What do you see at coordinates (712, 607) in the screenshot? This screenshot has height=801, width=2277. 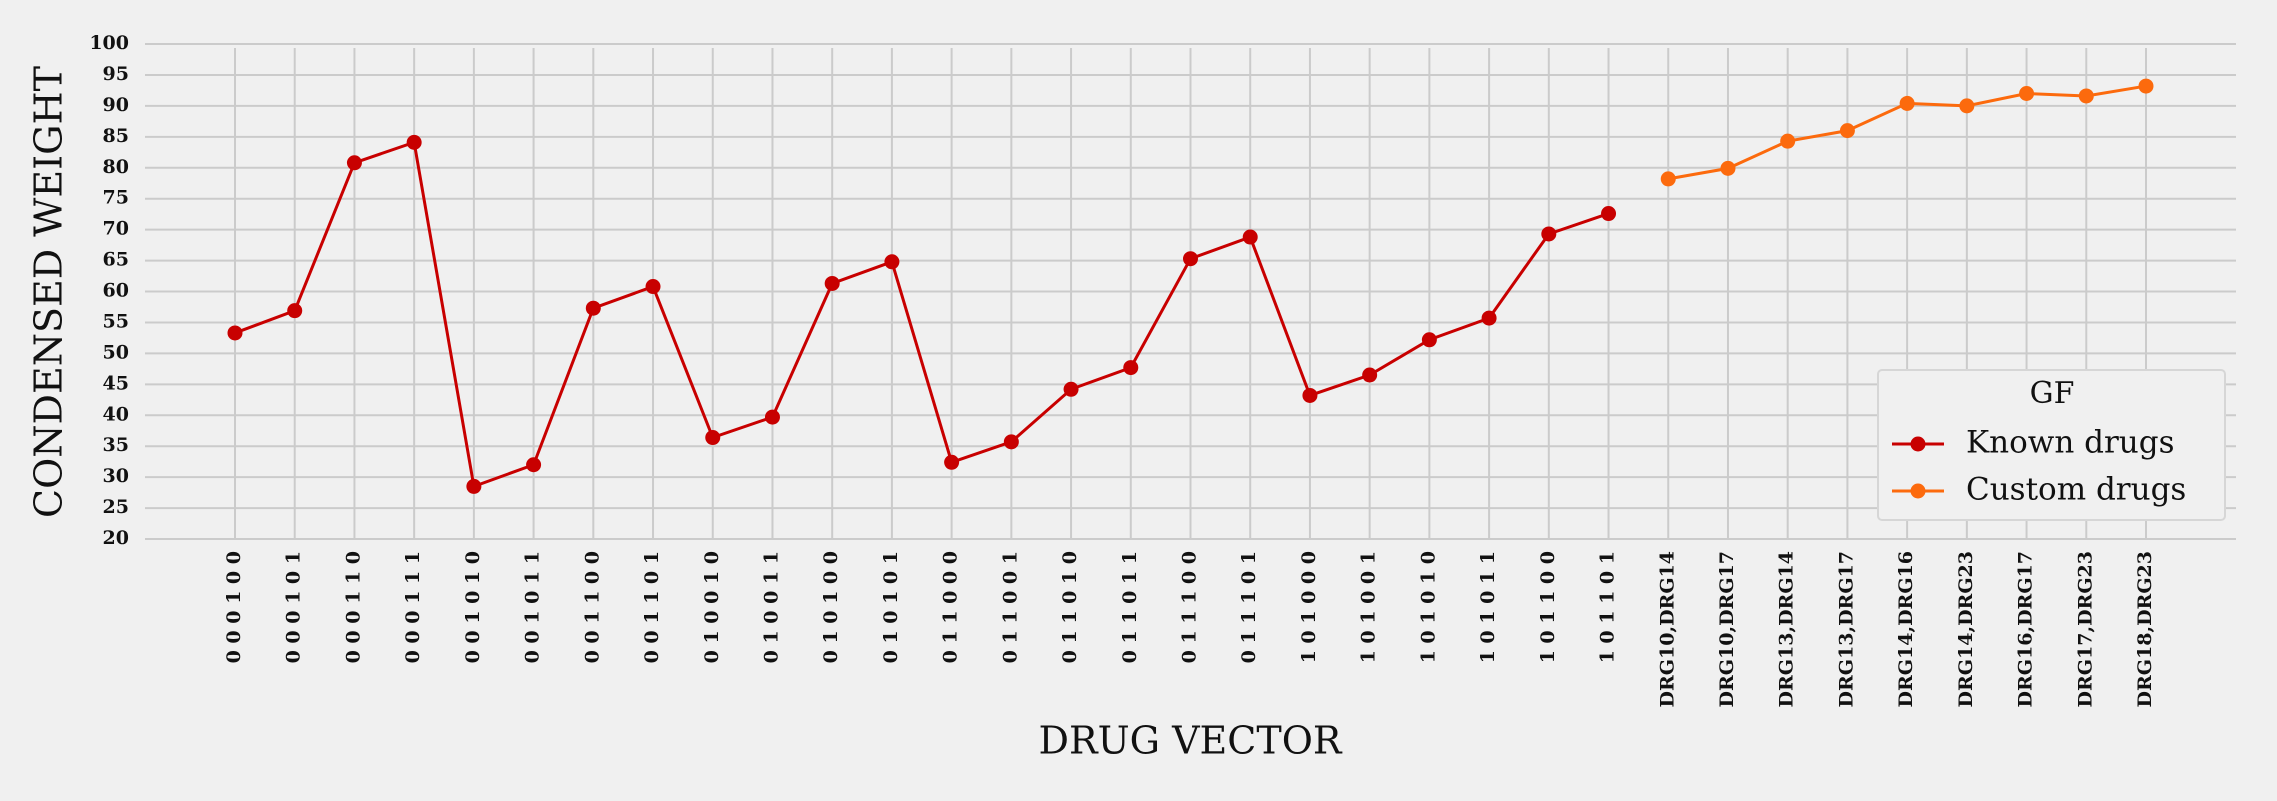 I see `x-tick-label: 0 1 0 0 1 0` at bounding box center [712, 607].